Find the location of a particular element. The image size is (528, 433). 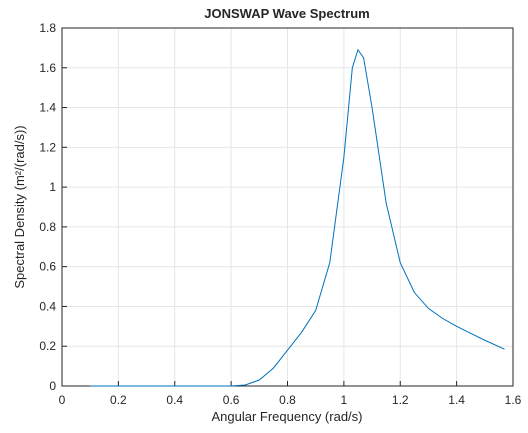

x-tick-label: 0.8 is located at coordinates (287, 400).